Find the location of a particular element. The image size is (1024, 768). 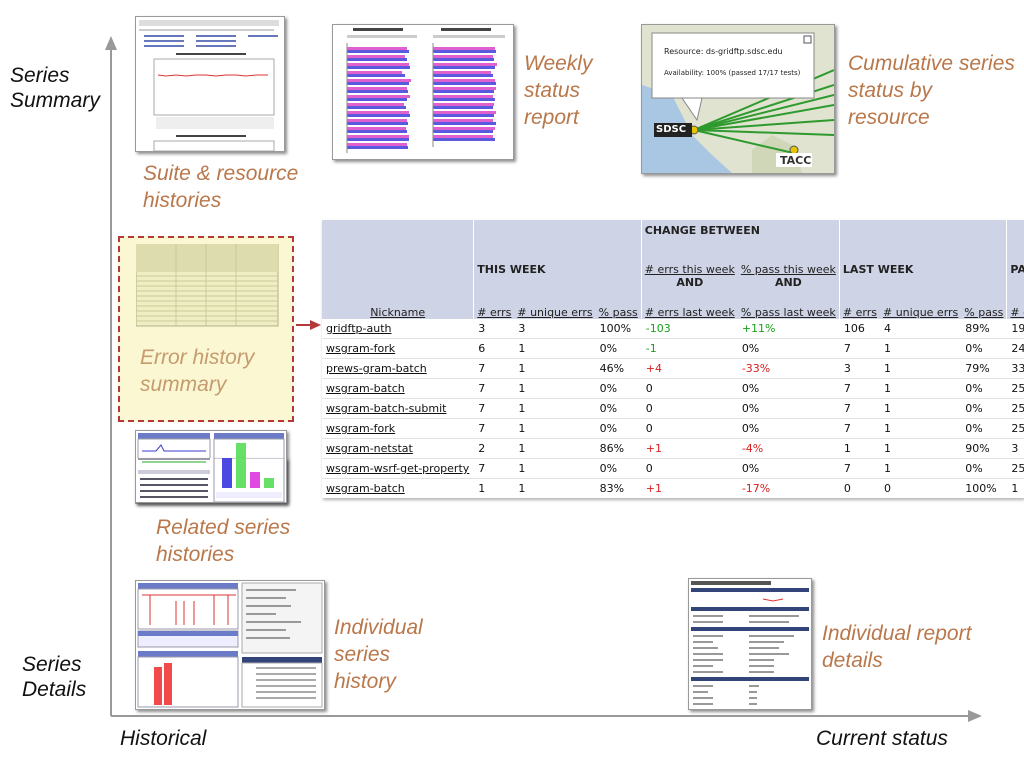

table-cell-lw-unique: 4 is located at coordinates (921, 329).